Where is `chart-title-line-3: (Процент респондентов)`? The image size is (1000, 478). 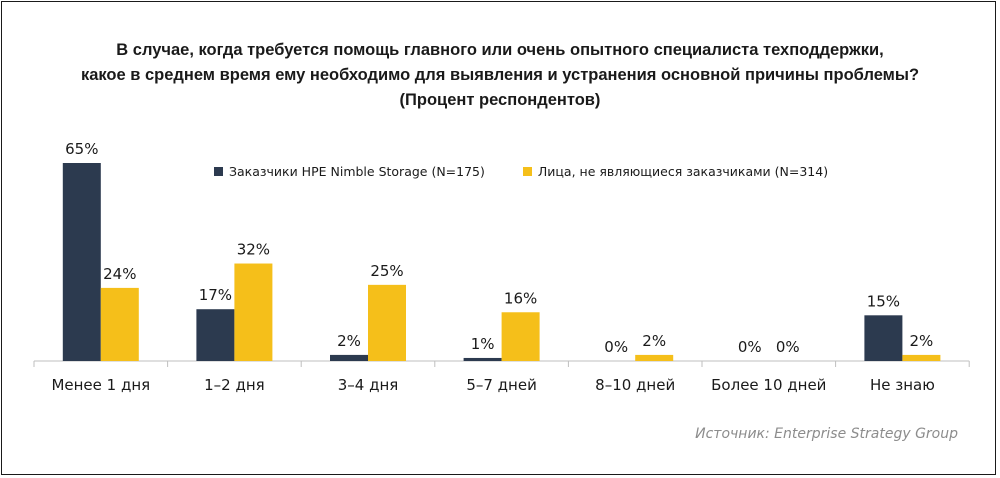 chart-title-line-3: (Процент респондентов) is located at coordinates (500, 100).